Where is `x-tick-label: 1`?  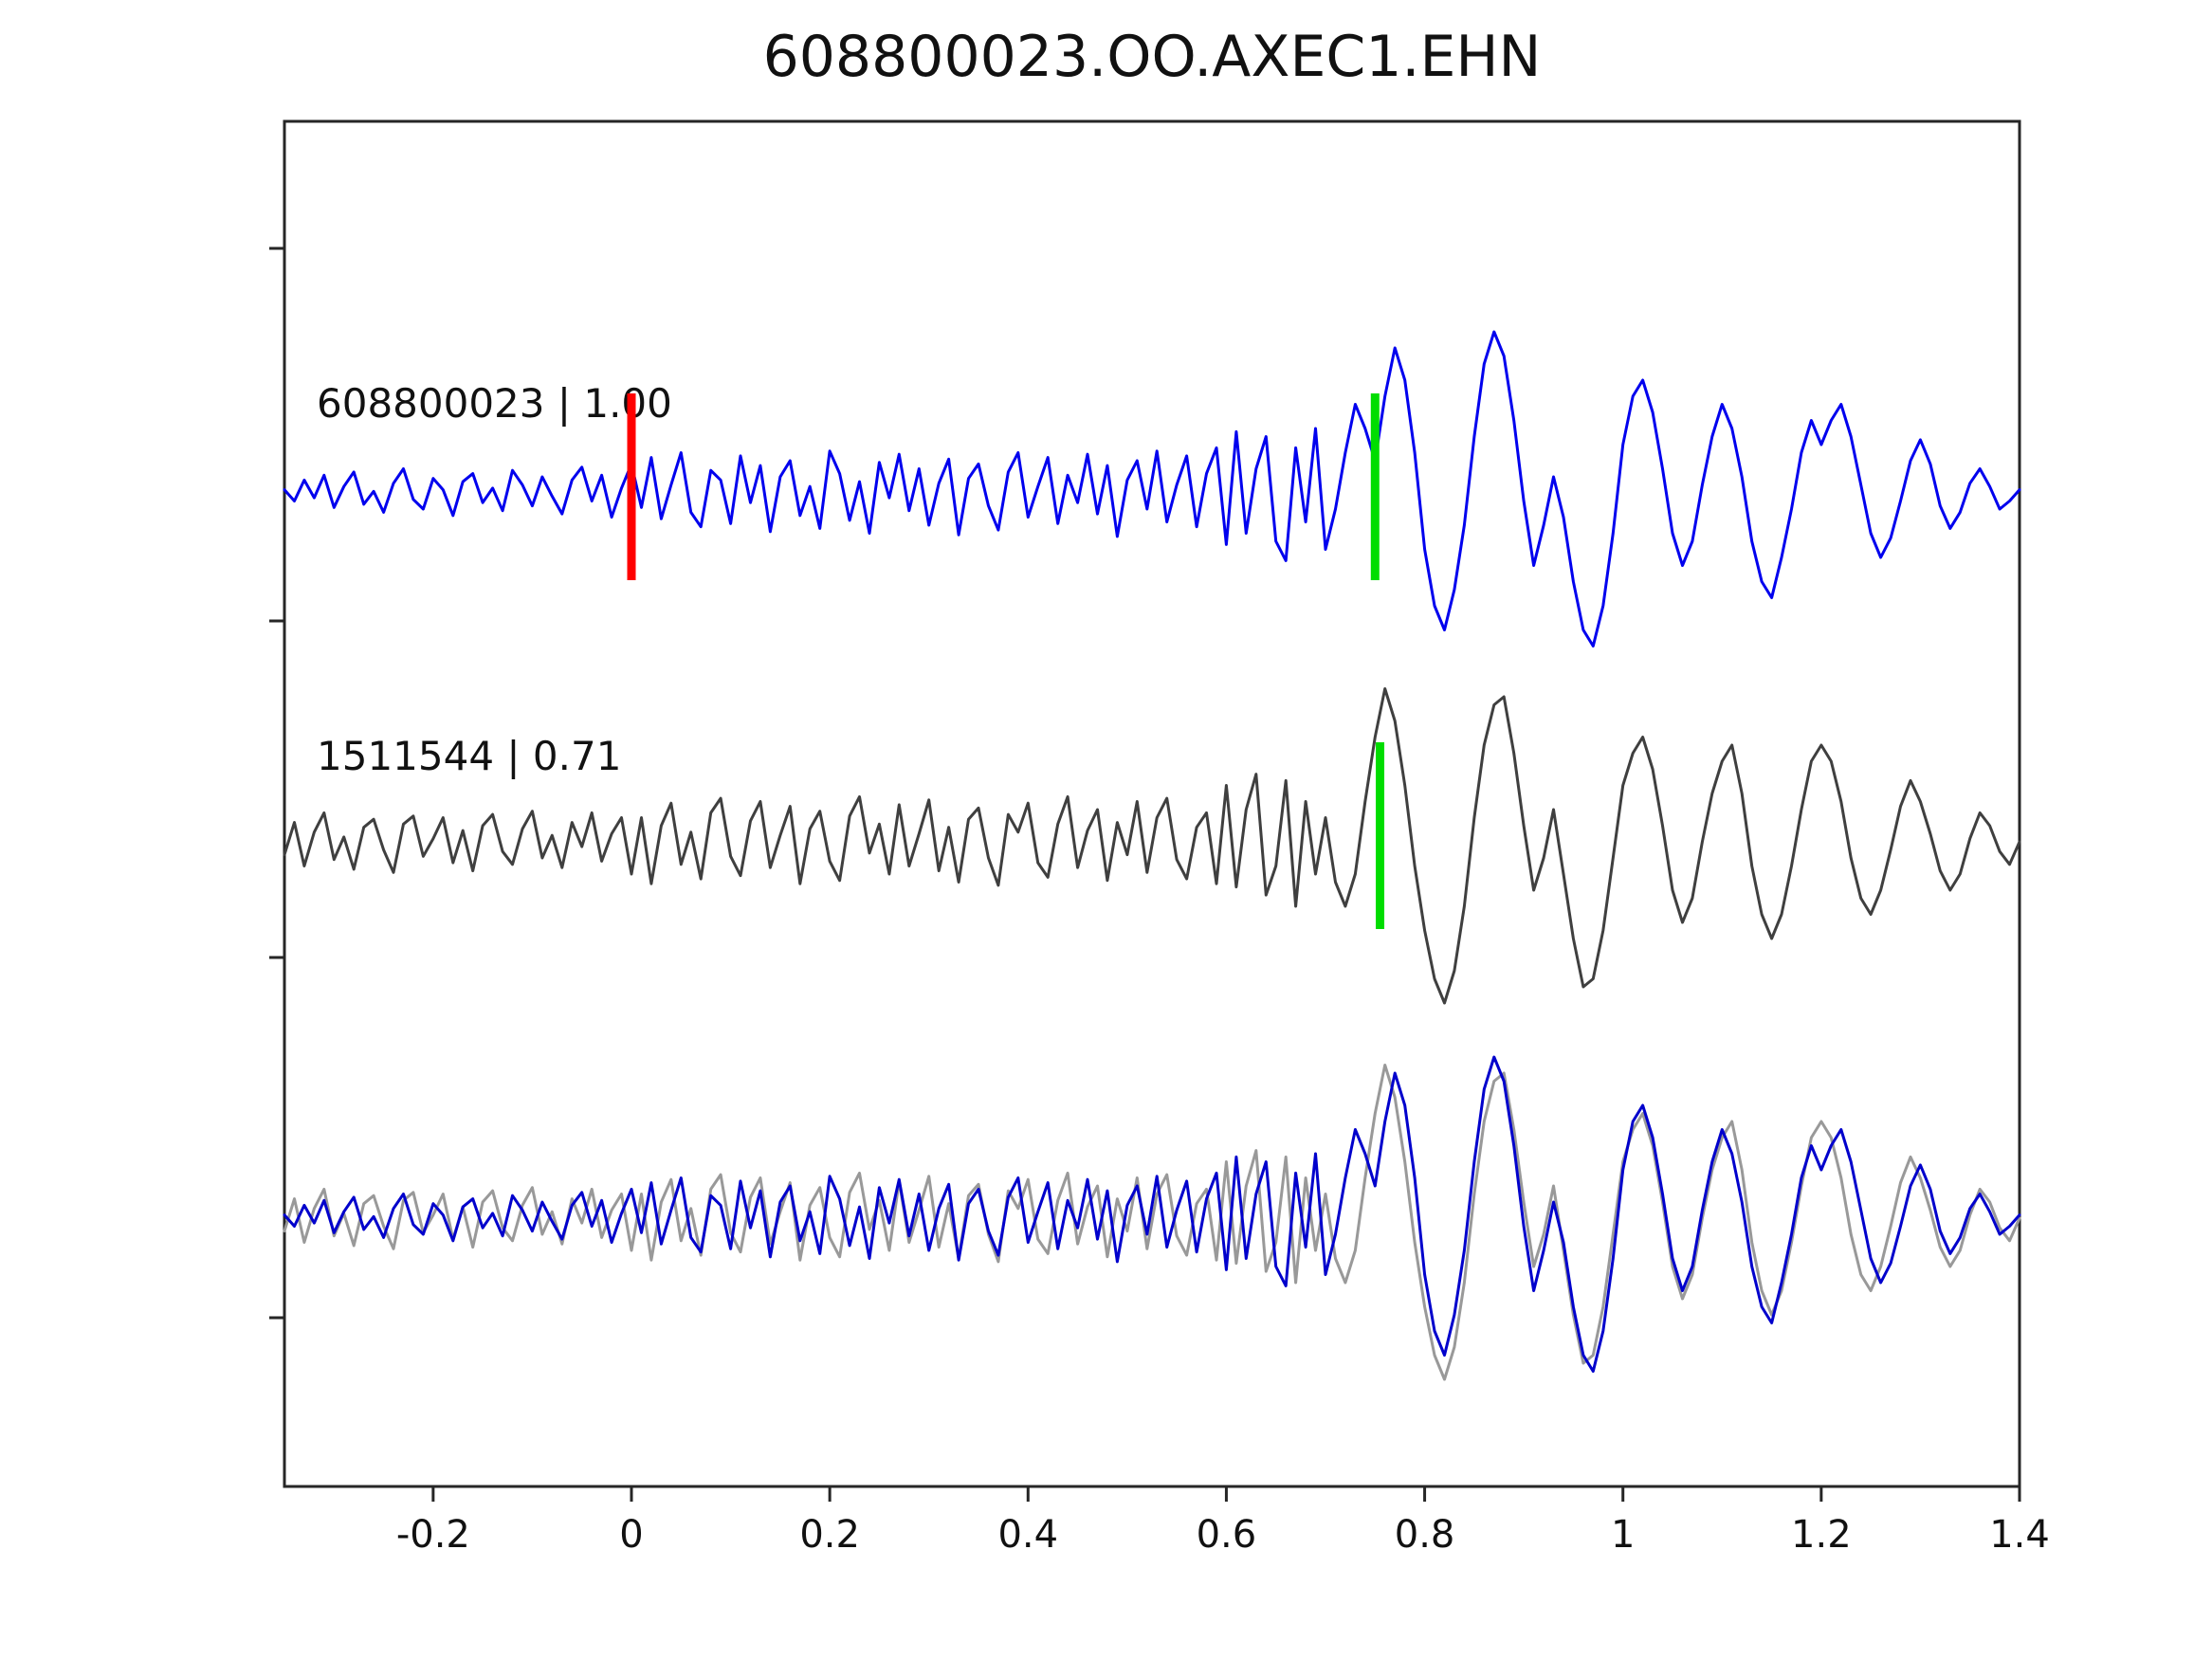
x-tick-label: 1 is located at coordinates (1623, 1535).